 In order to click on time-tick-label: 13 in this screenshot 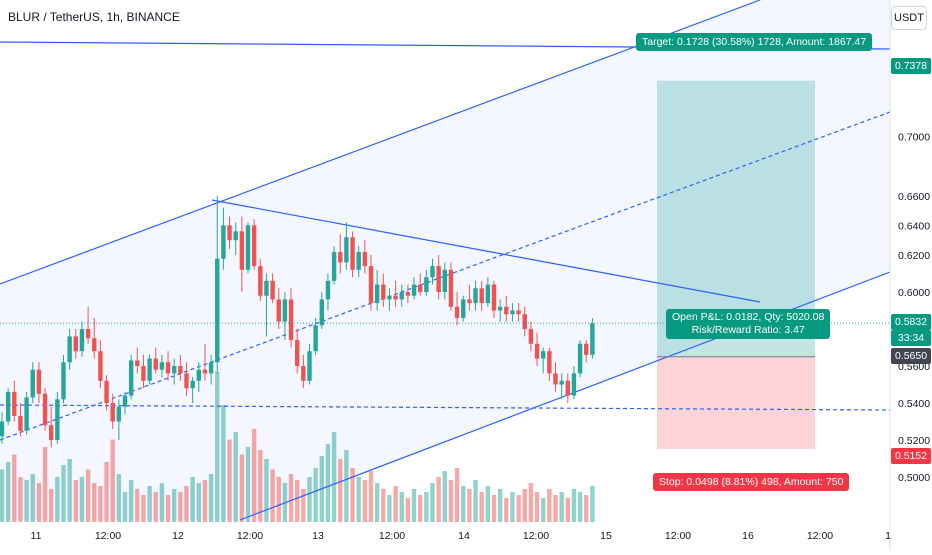, I will do `click(318, 536)`.